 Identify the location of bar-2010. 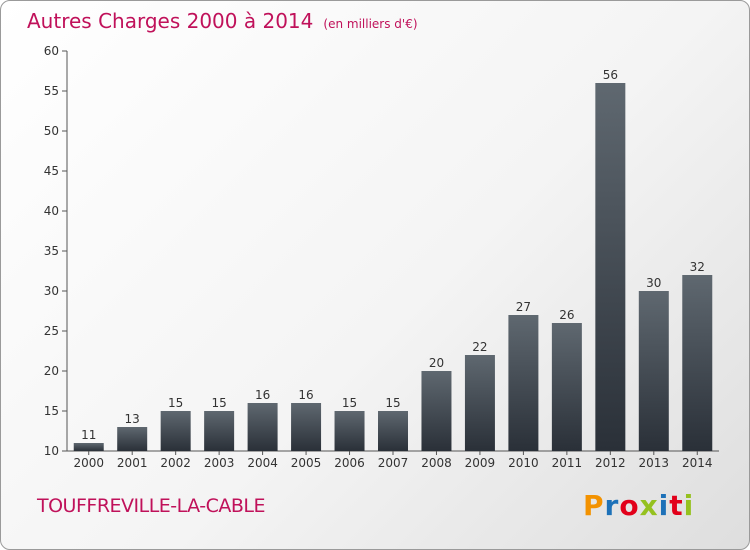
(523, 383).